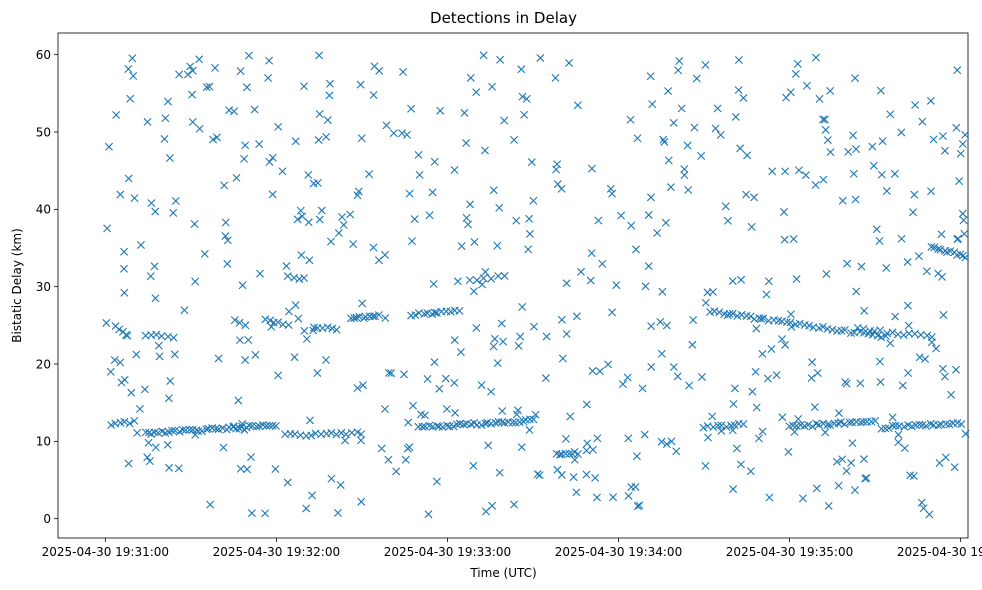 The height and width of the screenshot is (590, 982). What do you see at coordinates (43, 364) in the screenshot?
I see `y-tick-label: 20` at bounding box center [43, 364].